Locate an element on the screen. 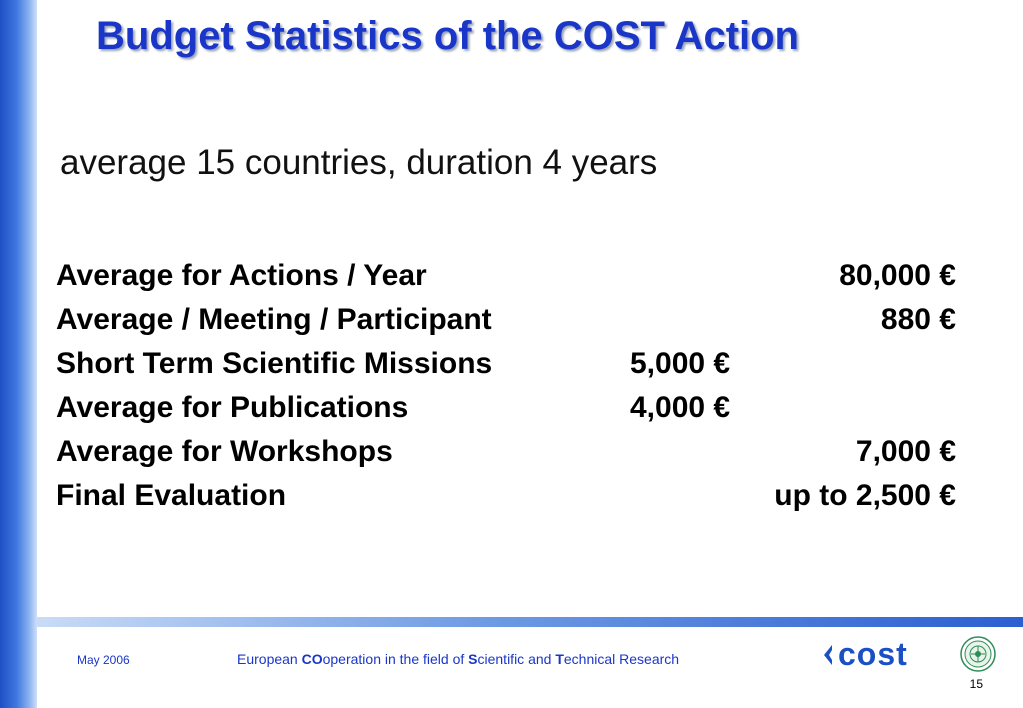  row-value: 880 € is located at coordinates (918, 319).